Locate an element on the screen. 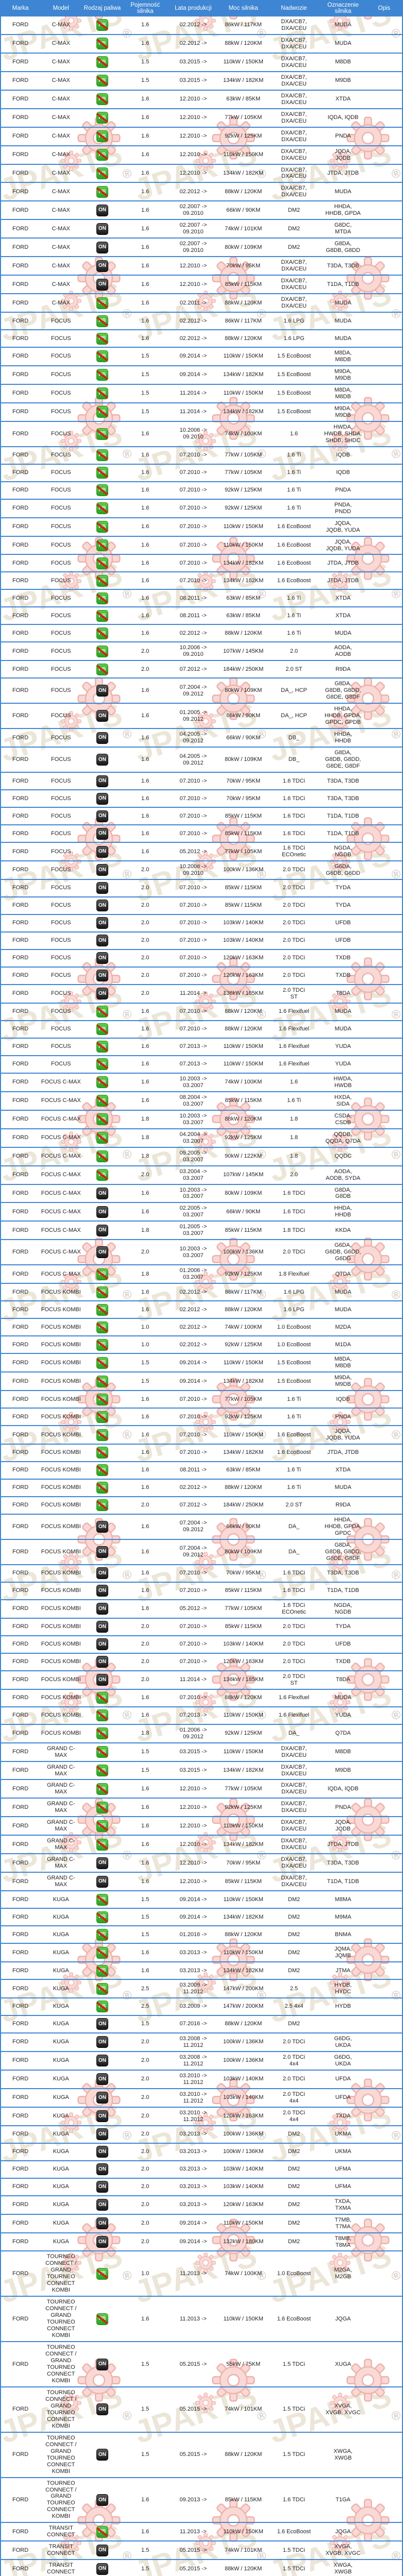 Image resolution: width=403 pixels, height=2576 pixels. cell-oznaczenie-silnika: Q7DA is located at coordinates (343, 1274).